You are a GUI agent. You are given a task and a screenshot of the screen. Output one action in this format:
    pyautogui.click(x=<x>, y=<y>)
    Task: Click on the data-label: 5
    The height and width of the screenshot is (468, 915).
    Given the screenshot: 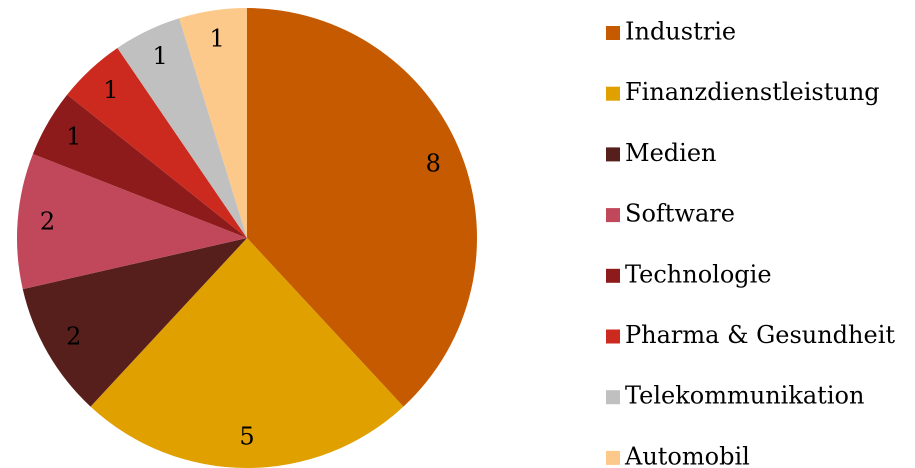 What is the action you would take?
    pyautogui.click(x=246, y=437)
    